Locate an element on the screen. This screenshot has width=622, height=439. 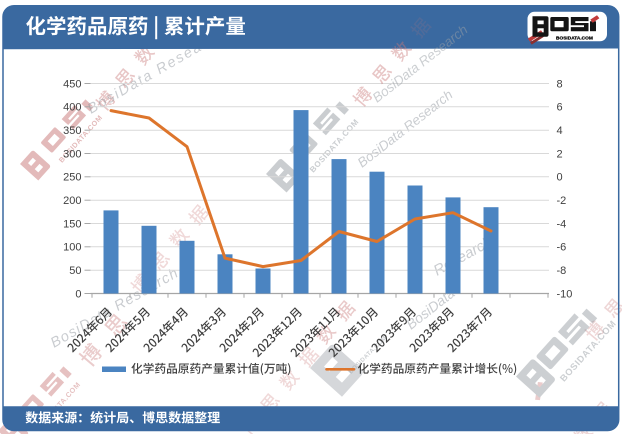
svg-text: 250 is located at coordinates (72, 178).